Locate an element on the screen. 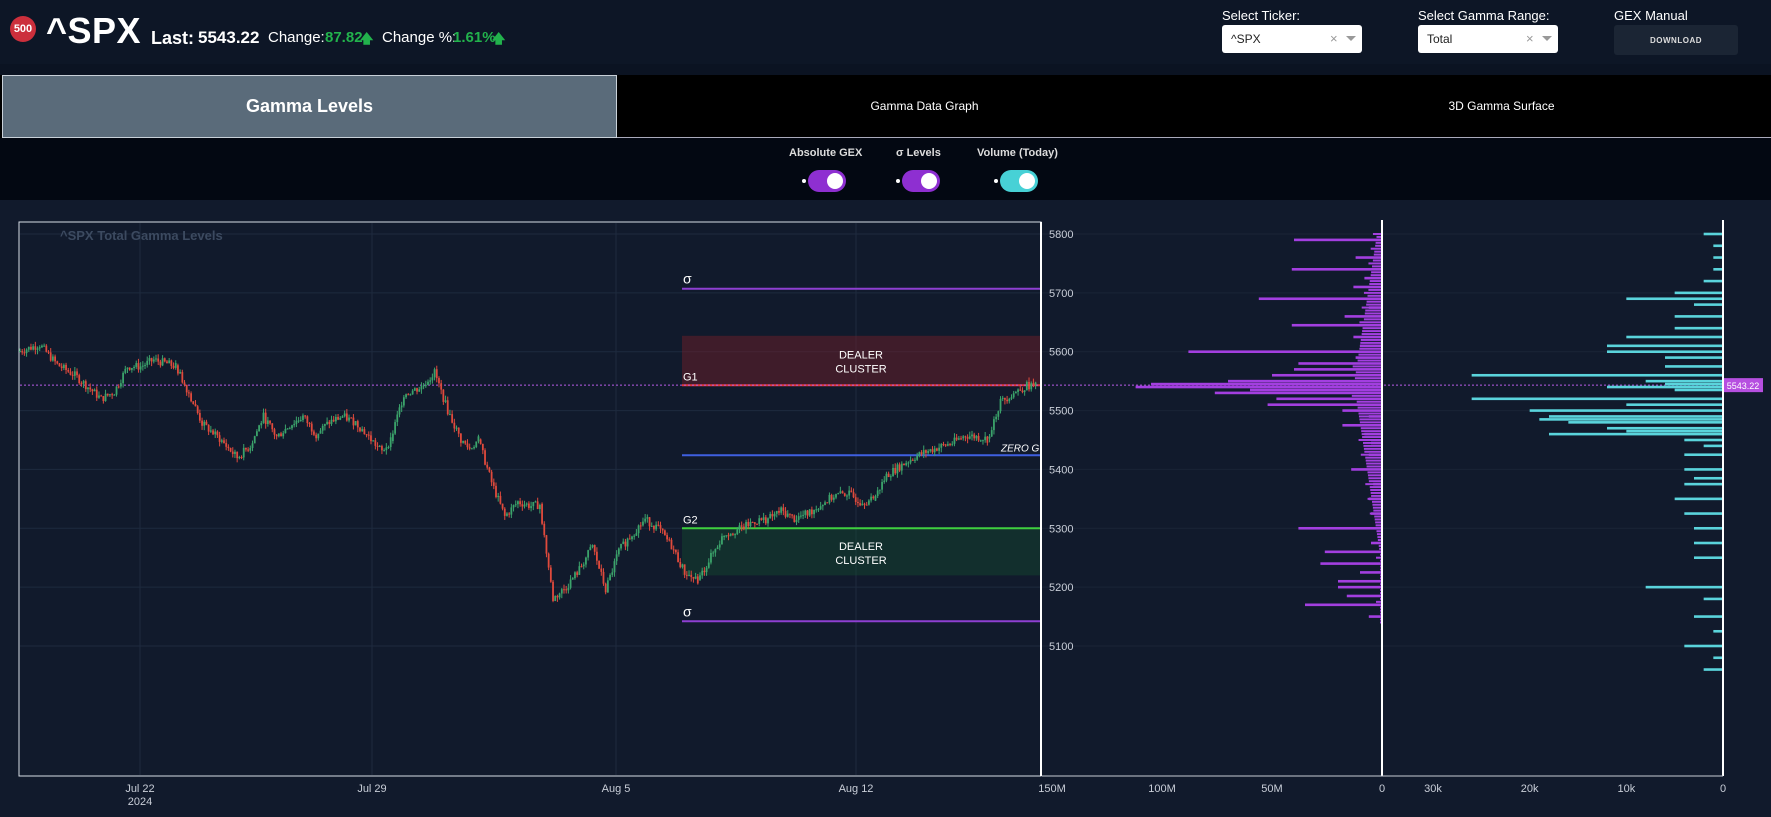 The height and width of the screenshot is (817, 1771). tab-gamma-data-graph: Gamma Data Graph is located at coordinates (924, 106).